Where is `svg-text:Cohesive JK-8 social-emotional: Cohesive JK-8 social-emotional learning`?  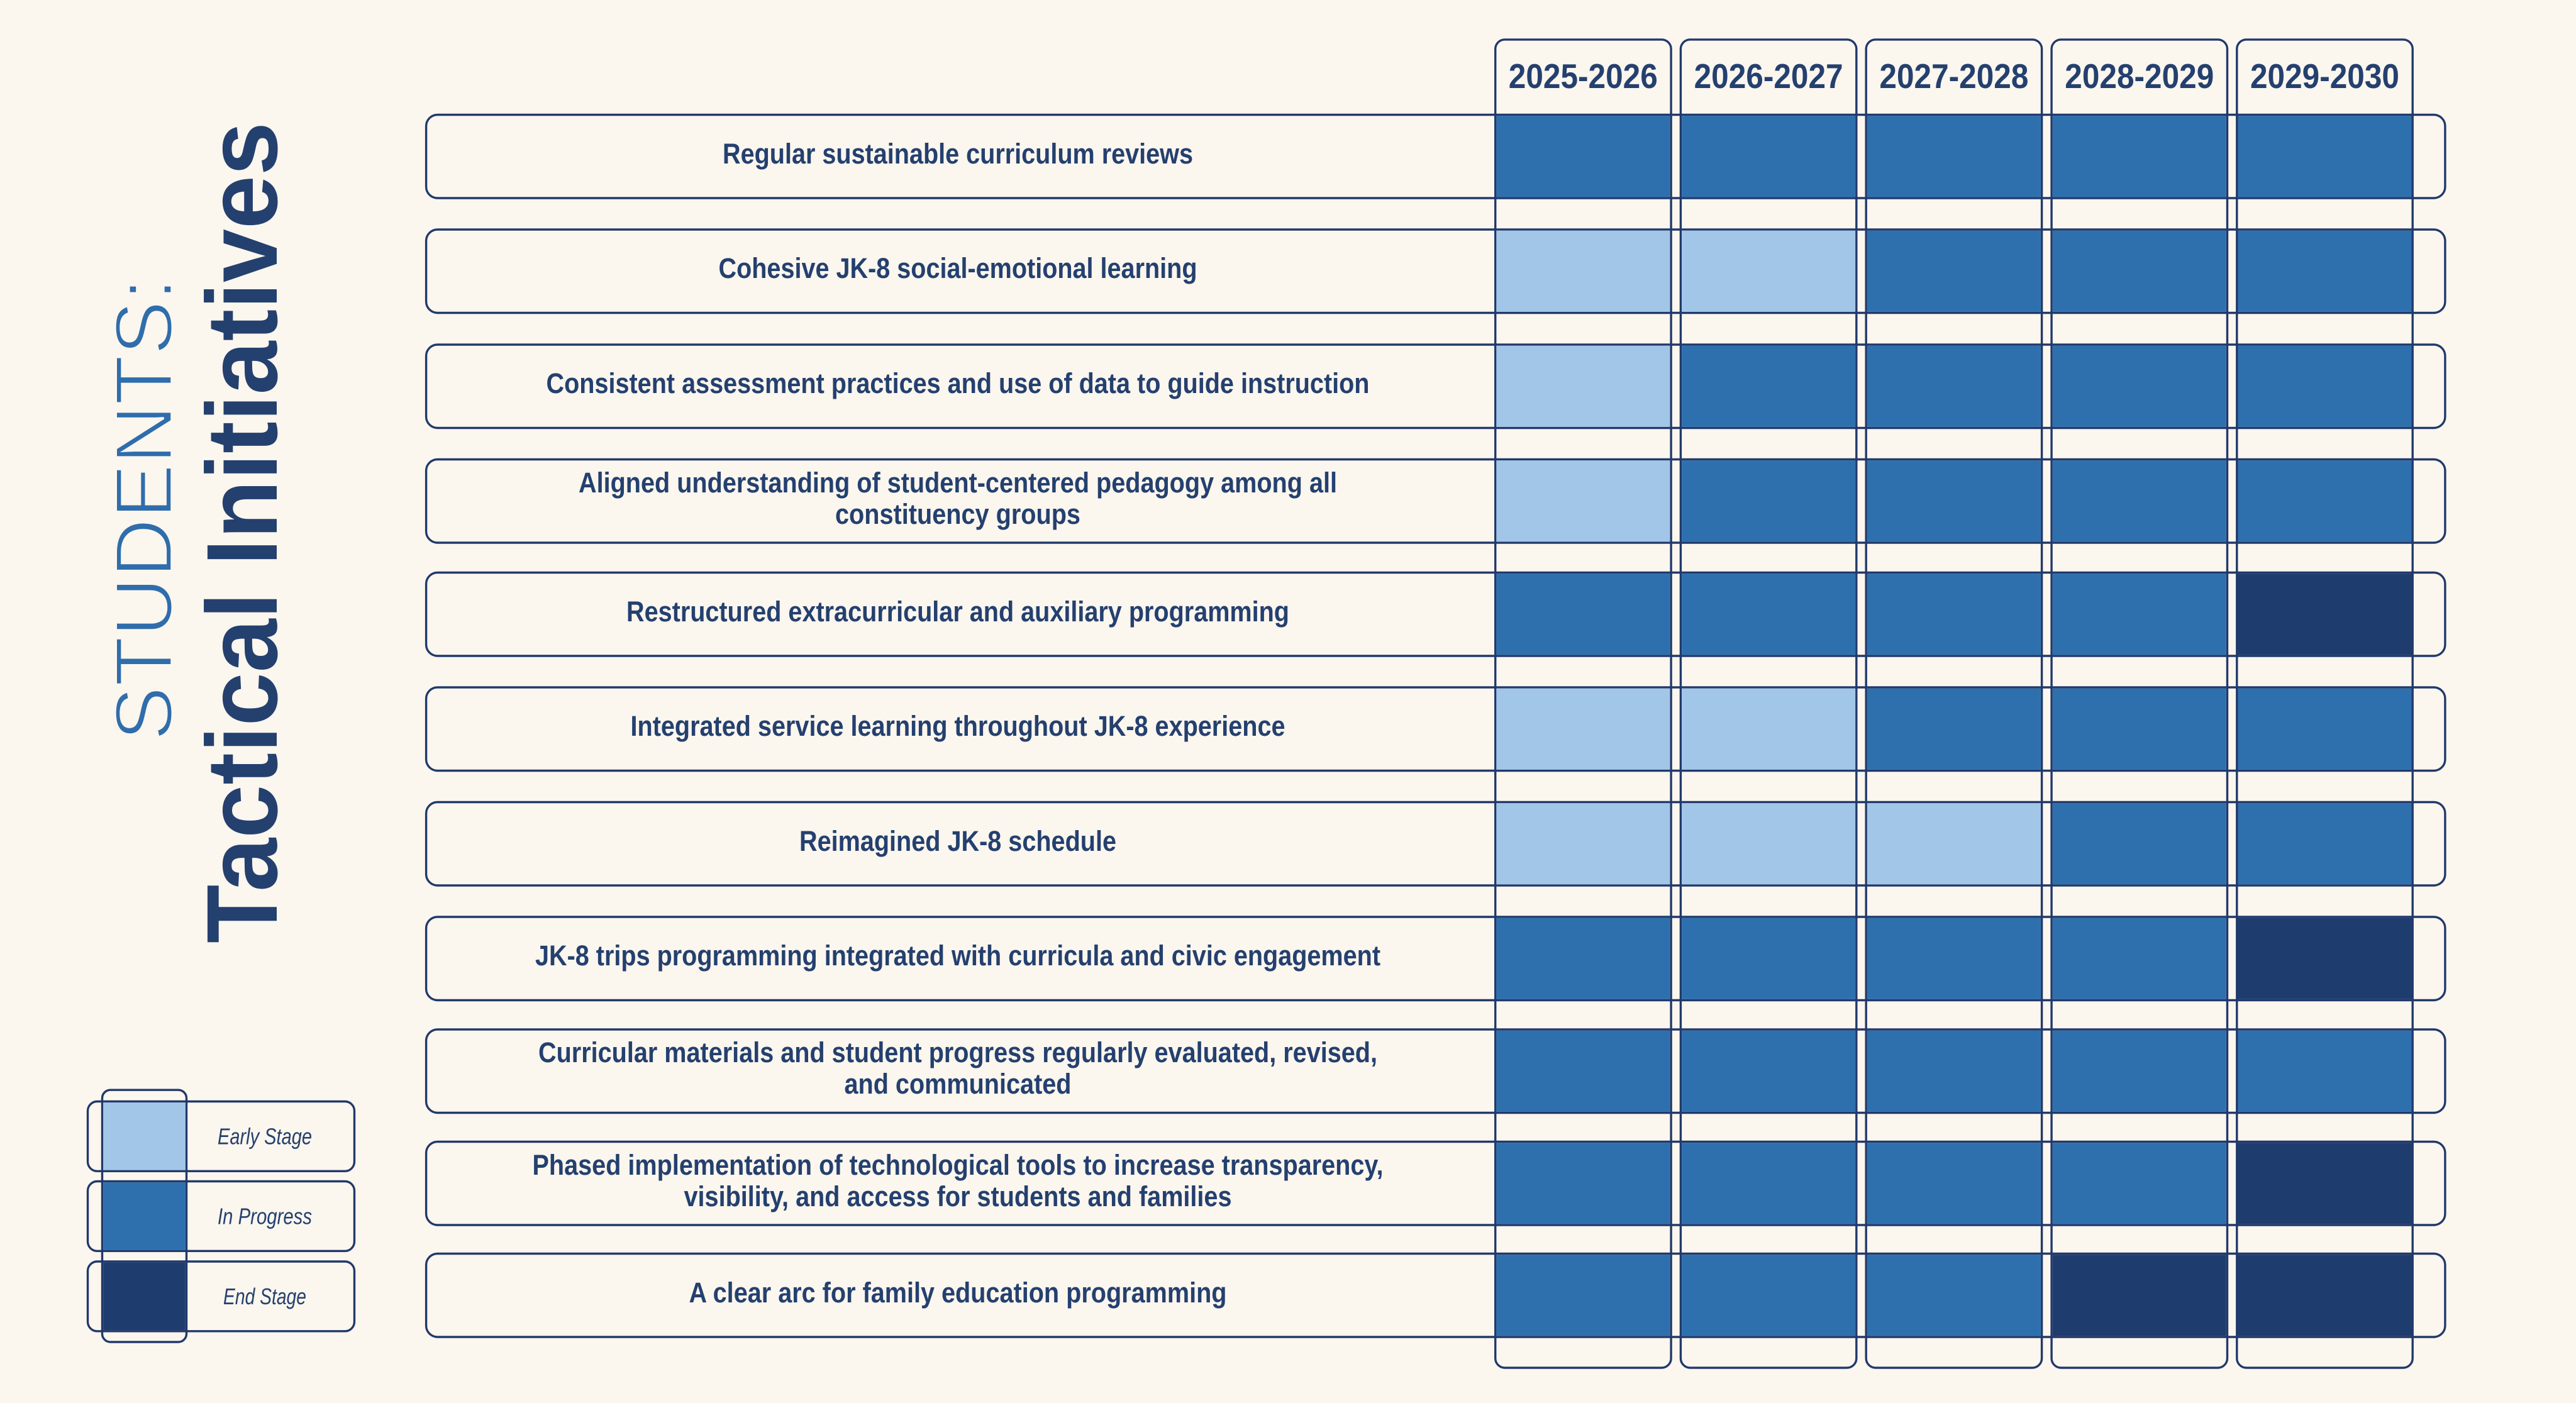
svg-text:Cohesive JK-8 social-emotional: Cohesive JK-8 social-emotional learning is located at coordinates (958, 268).